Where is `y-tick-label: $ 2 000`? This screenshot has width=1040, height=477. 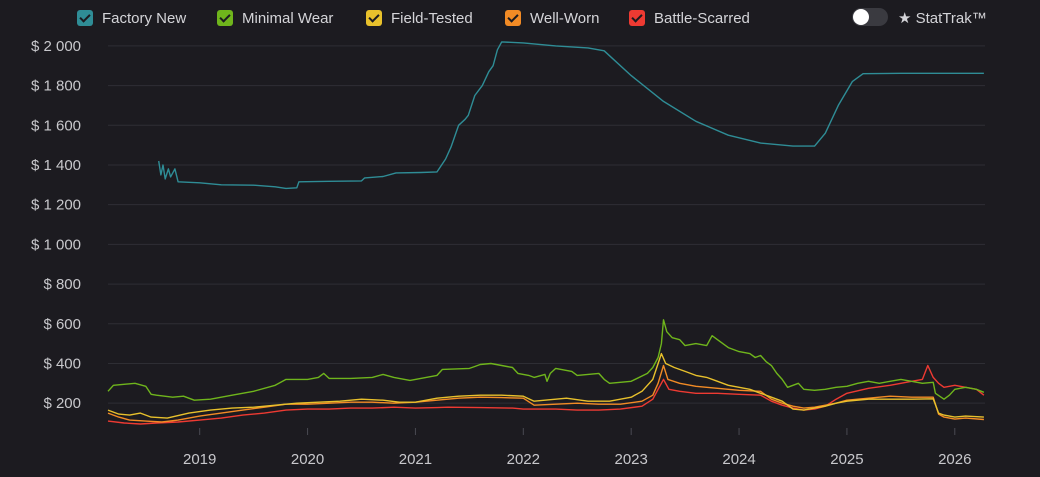
y-tick-label: $ 2 000 is located at coordinates (56, 46).